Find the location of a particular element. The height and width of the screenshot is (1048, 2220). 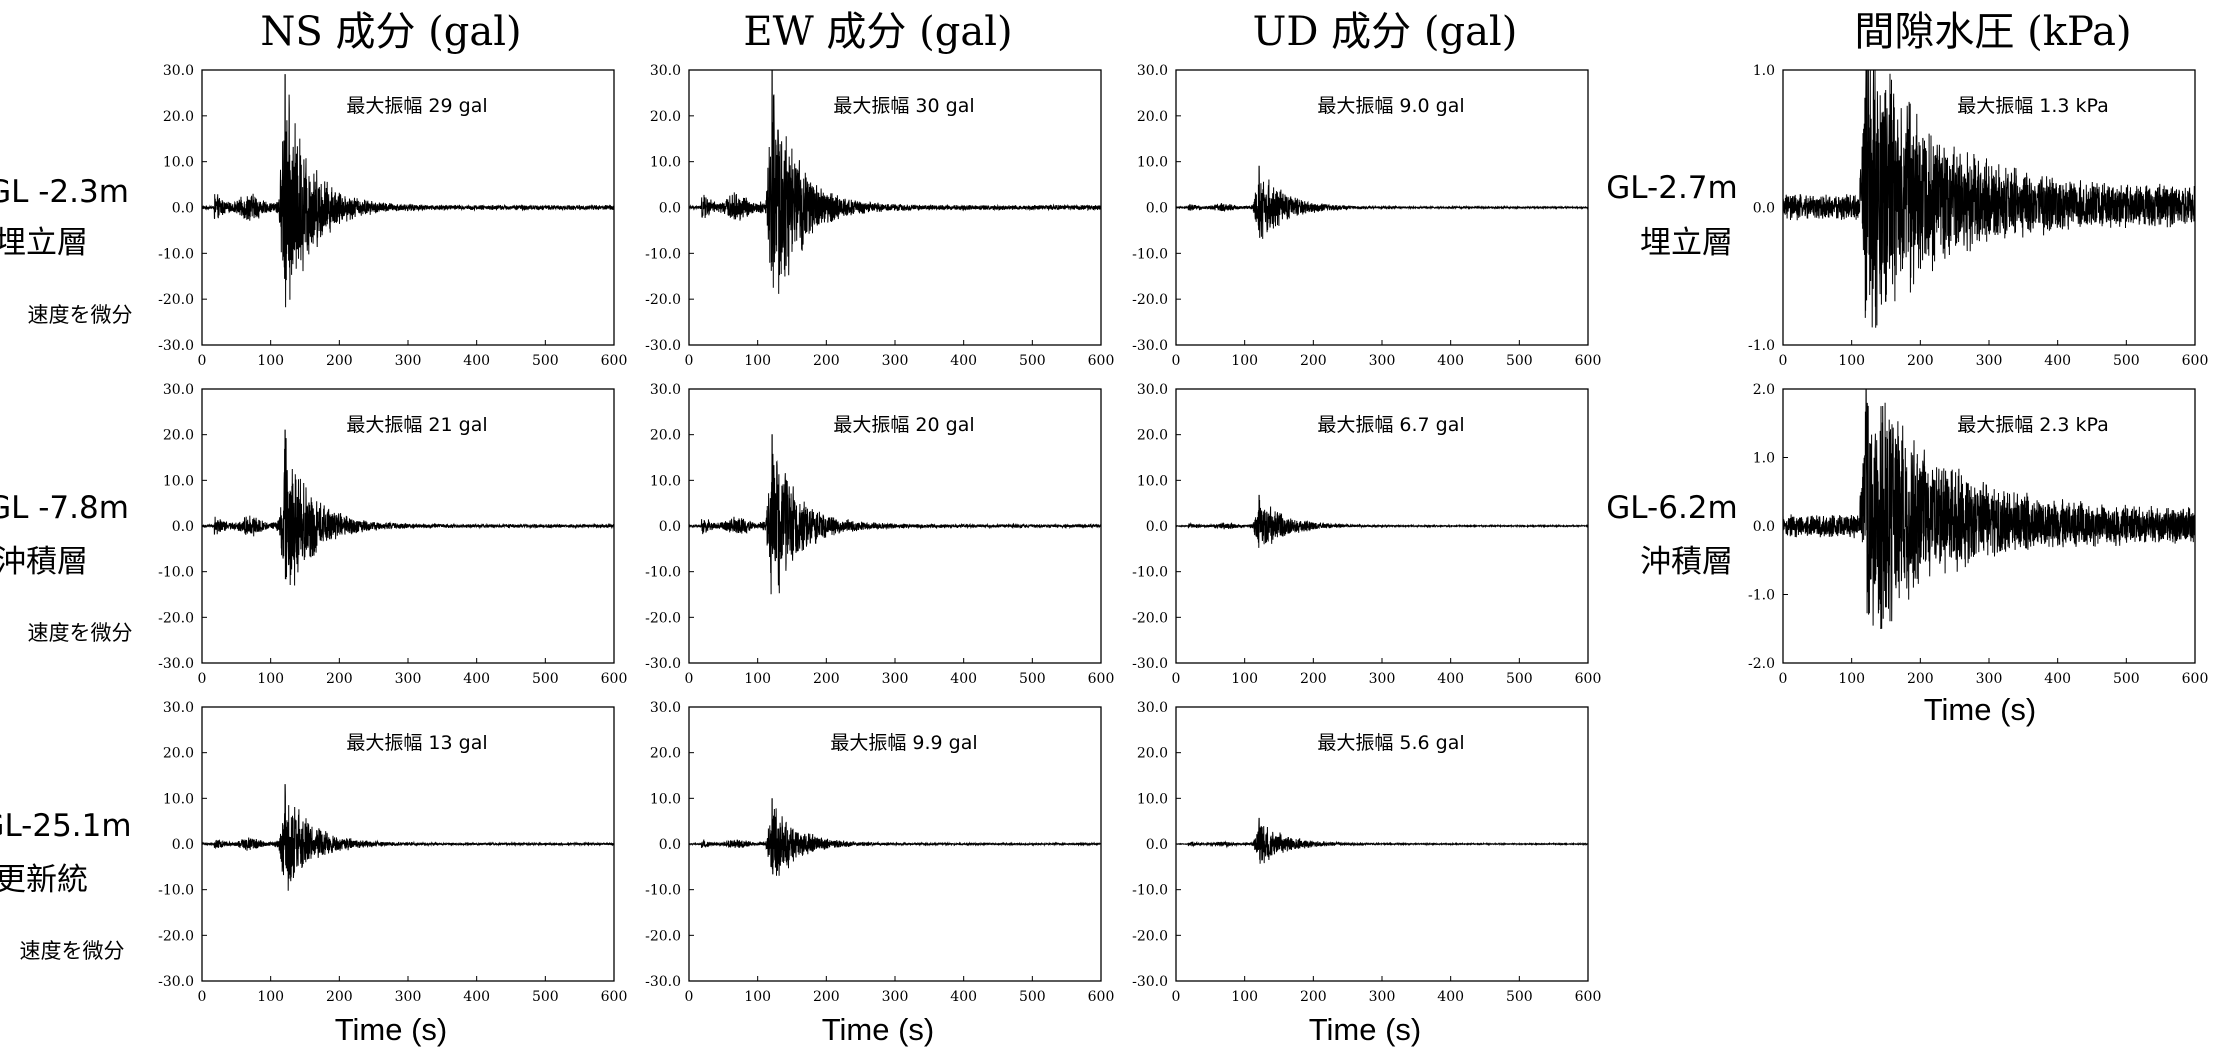

y-tick-label: 1.0 is located at coordinates (1764, 459).